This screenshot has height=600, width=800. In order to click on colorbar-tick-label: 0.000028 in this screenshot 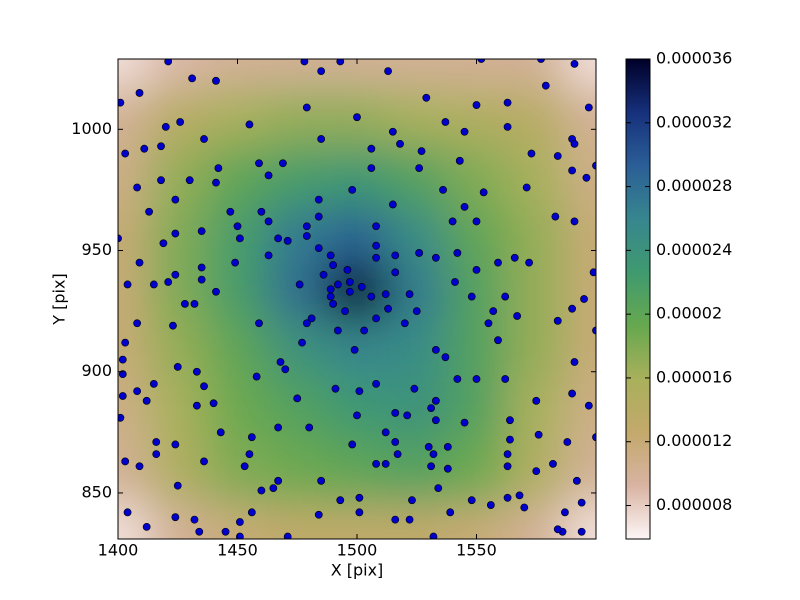, I will do `click(694, 185)`.